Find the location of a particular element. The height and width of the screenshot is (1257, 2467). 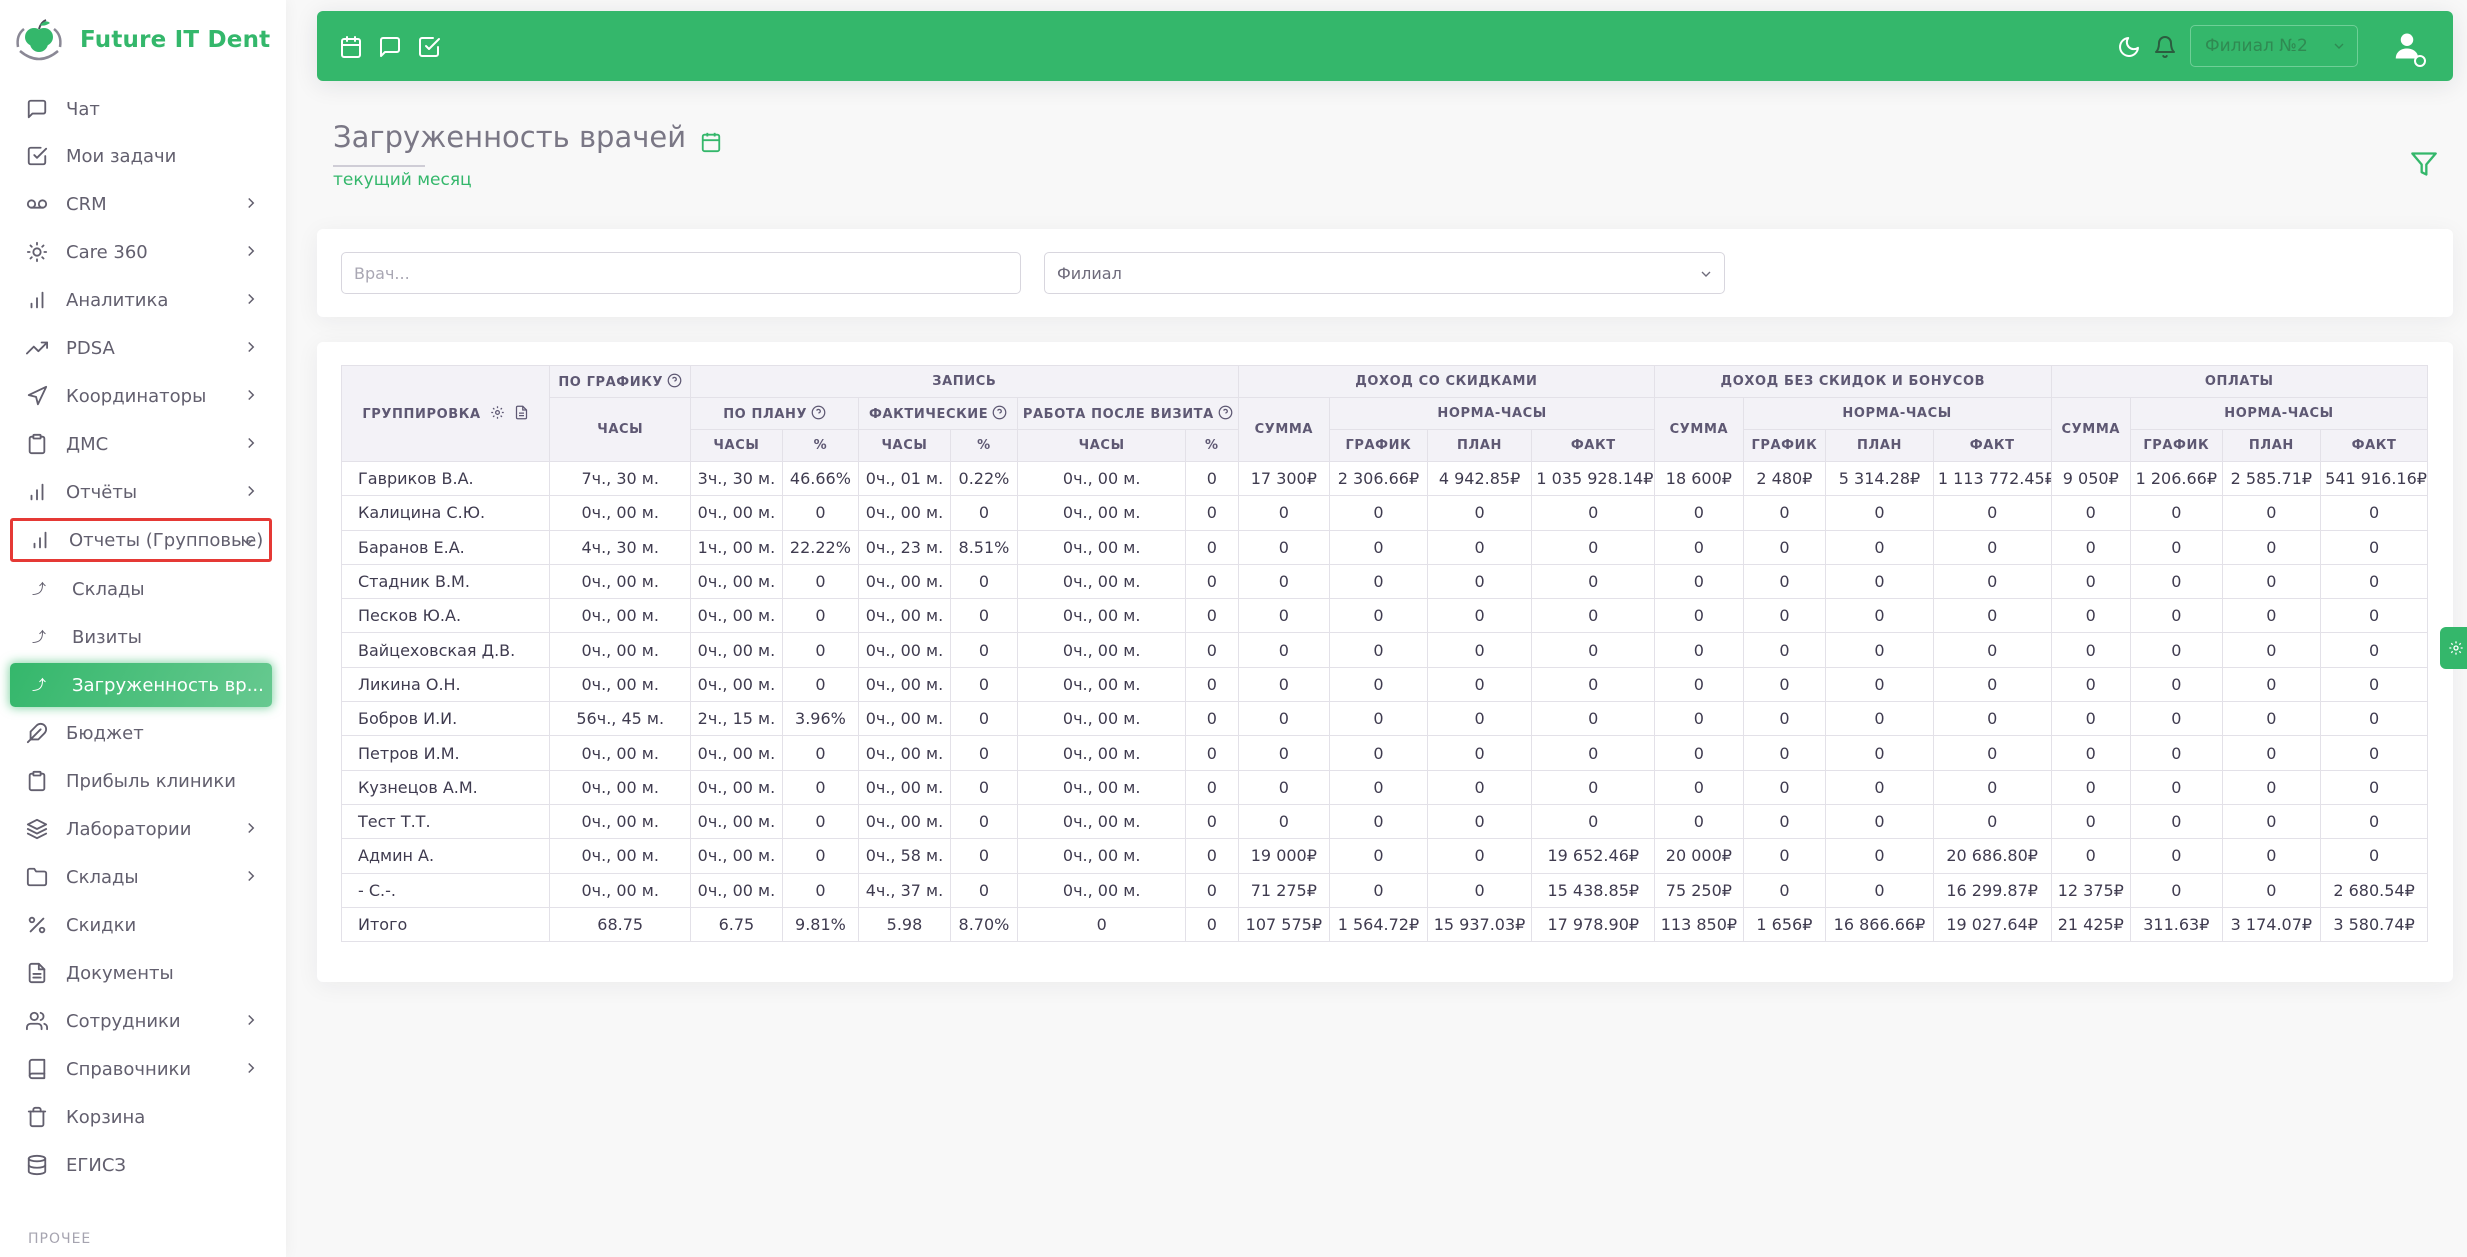

message-icon is located at coordinates (390, 47).